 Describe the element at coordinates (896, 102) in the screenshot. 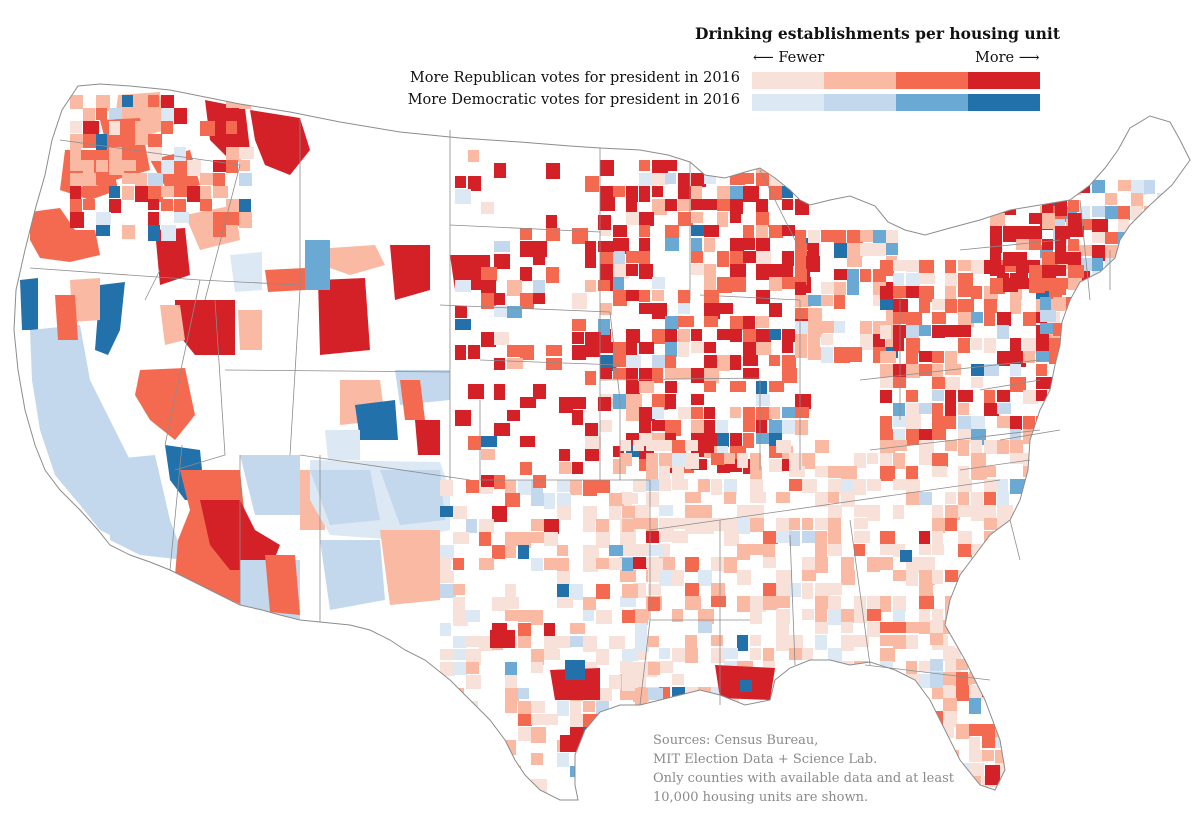

I see `legend-democratic-scale` at that location.